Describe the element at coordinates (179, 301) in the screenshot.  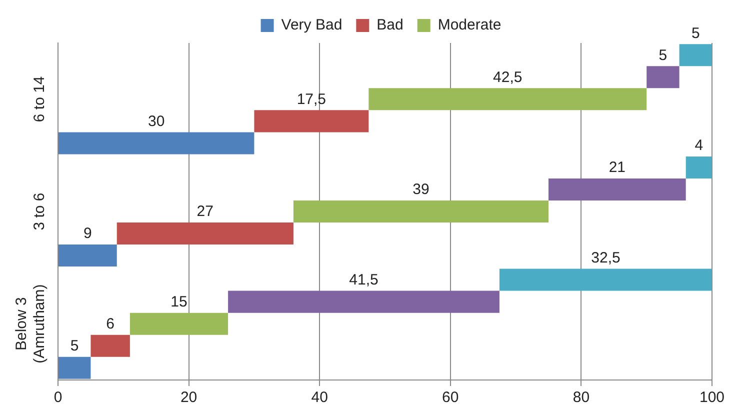
I see `data-label: 15` at that location.